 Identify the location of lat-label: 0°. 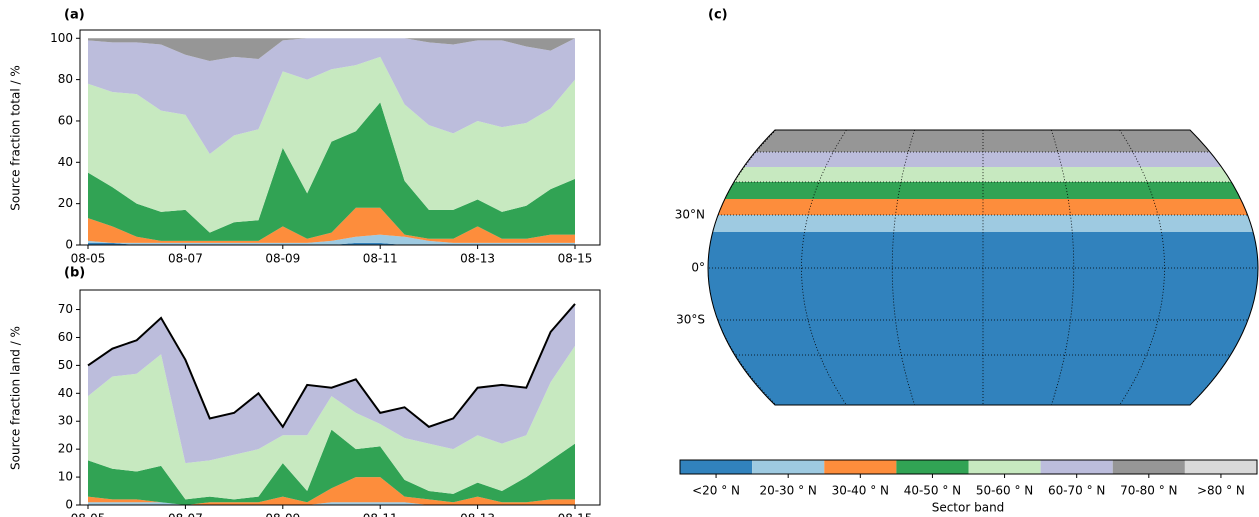
(698, 268).